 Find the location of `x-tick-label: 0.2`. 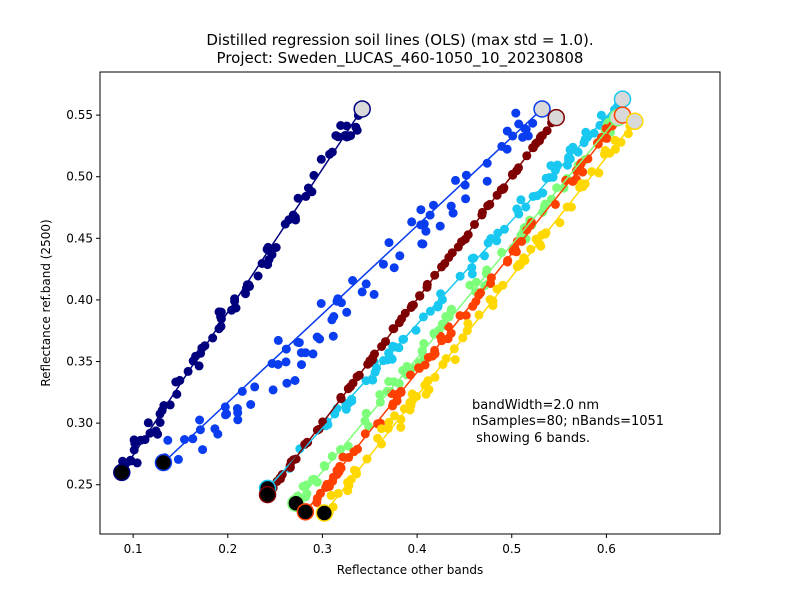

x-tick-label: 0.2 is located at coordinates (227, 549).